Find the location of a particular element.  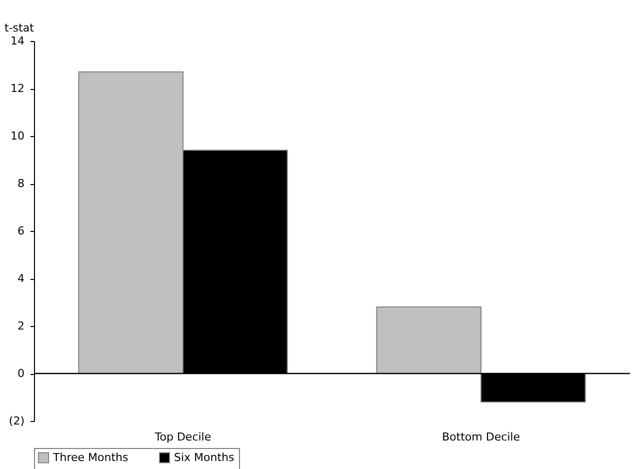

y-tick-label: 10 is located at coordinates (17, 136).